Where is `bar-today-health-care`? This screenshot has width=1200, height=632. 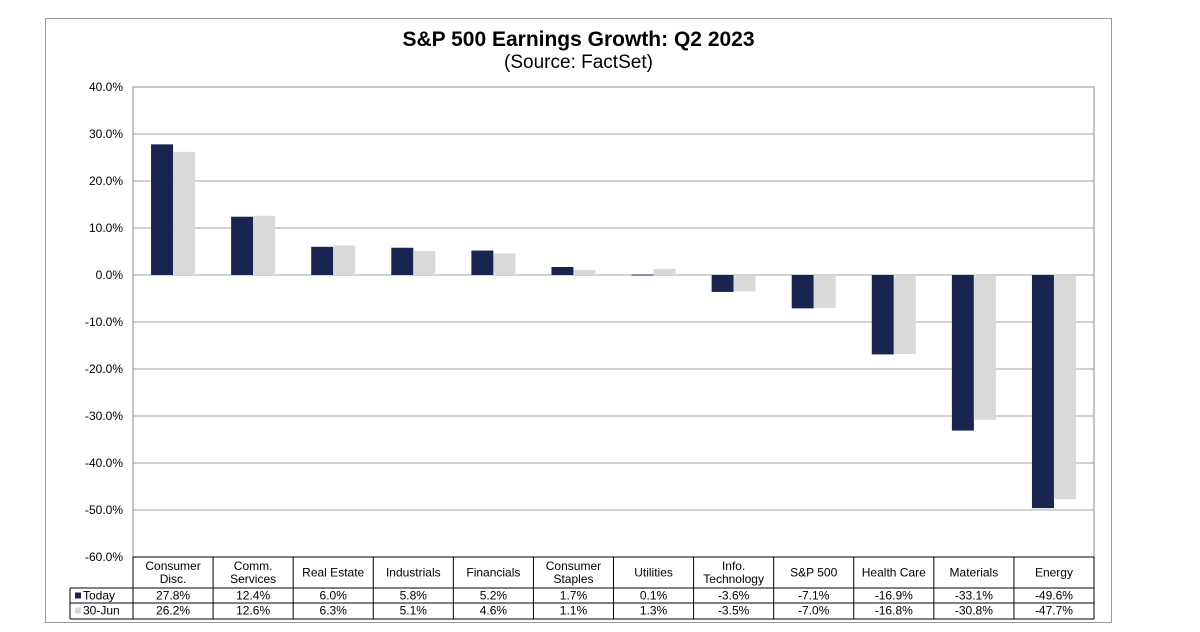
bar-today-health-care is located at coordinates (882, 315).